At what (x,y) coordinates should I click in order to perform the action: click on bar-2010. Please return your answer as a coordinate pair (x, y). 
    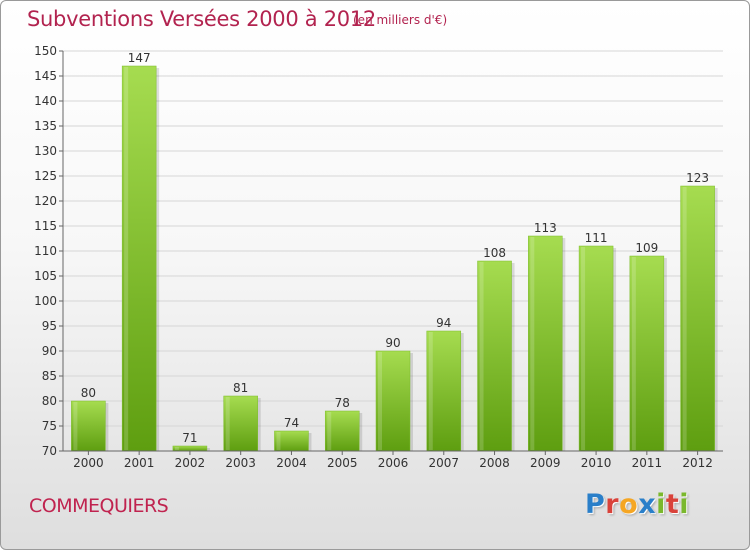
    Looking at the image, I should click on (596, 348).